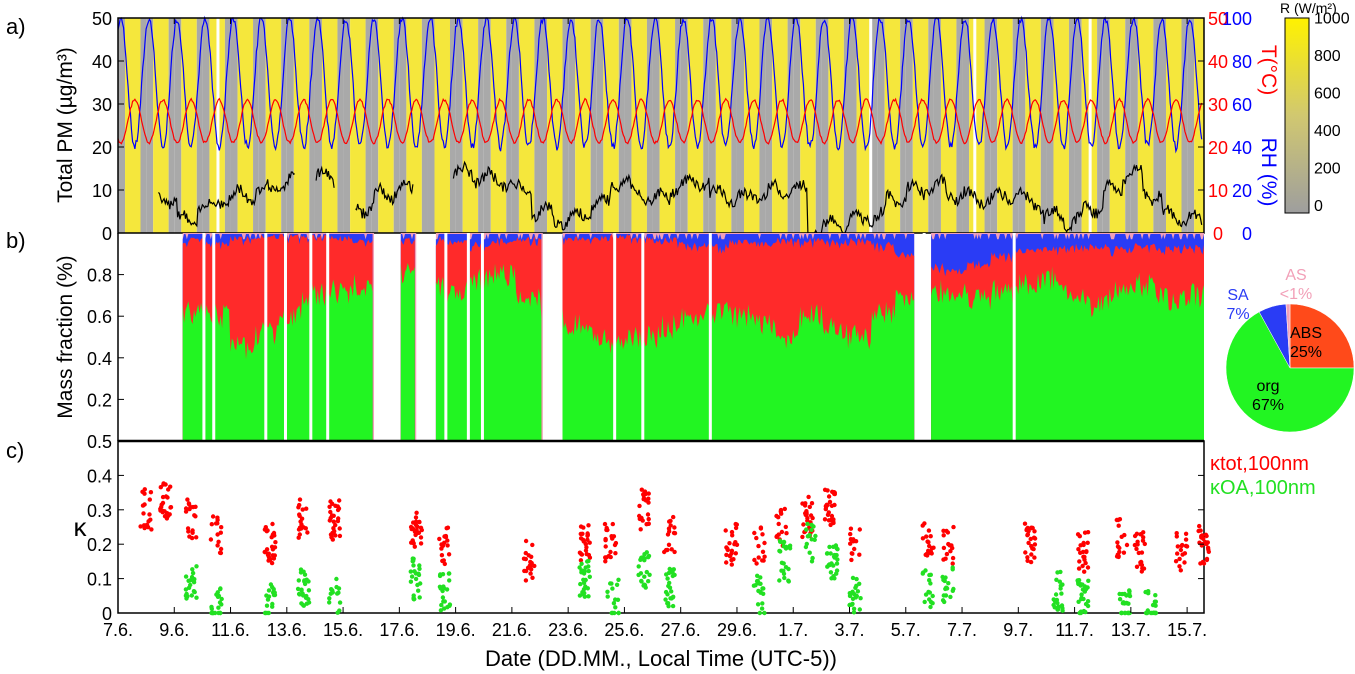 This screenshot has width=1355, height=674. What do you see at coordinates (230, 630) in the screenshot?
I see `x-tick-label: 11.6.` at bounding box center [230, 630].